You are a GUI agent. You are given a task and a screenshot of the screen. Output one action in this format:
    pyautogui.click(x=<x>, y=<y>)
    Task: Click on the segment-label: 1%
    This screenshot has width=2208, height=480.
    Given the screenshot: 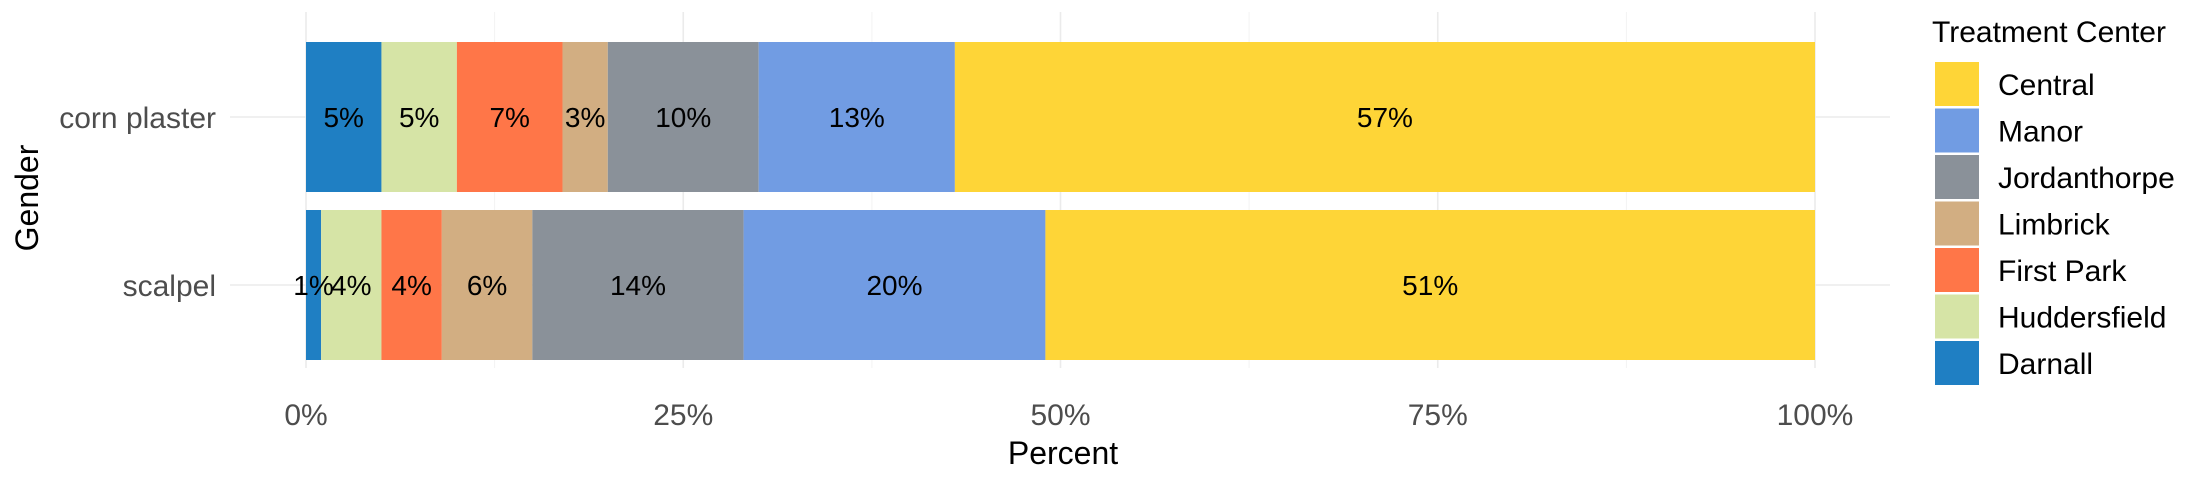 What is the action you would take?
    pyautogui.click(x=313, y=285)
    